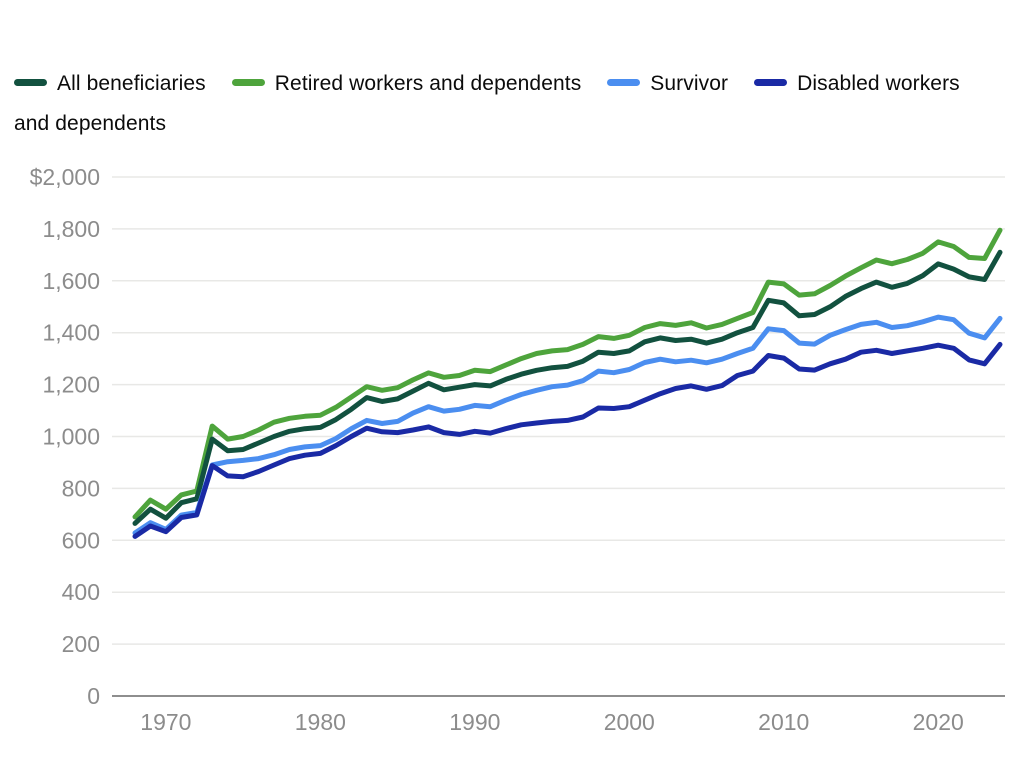 The image size is (1024, 782). I want to click on y-axis-tick-label: 200, so click(81, 644).